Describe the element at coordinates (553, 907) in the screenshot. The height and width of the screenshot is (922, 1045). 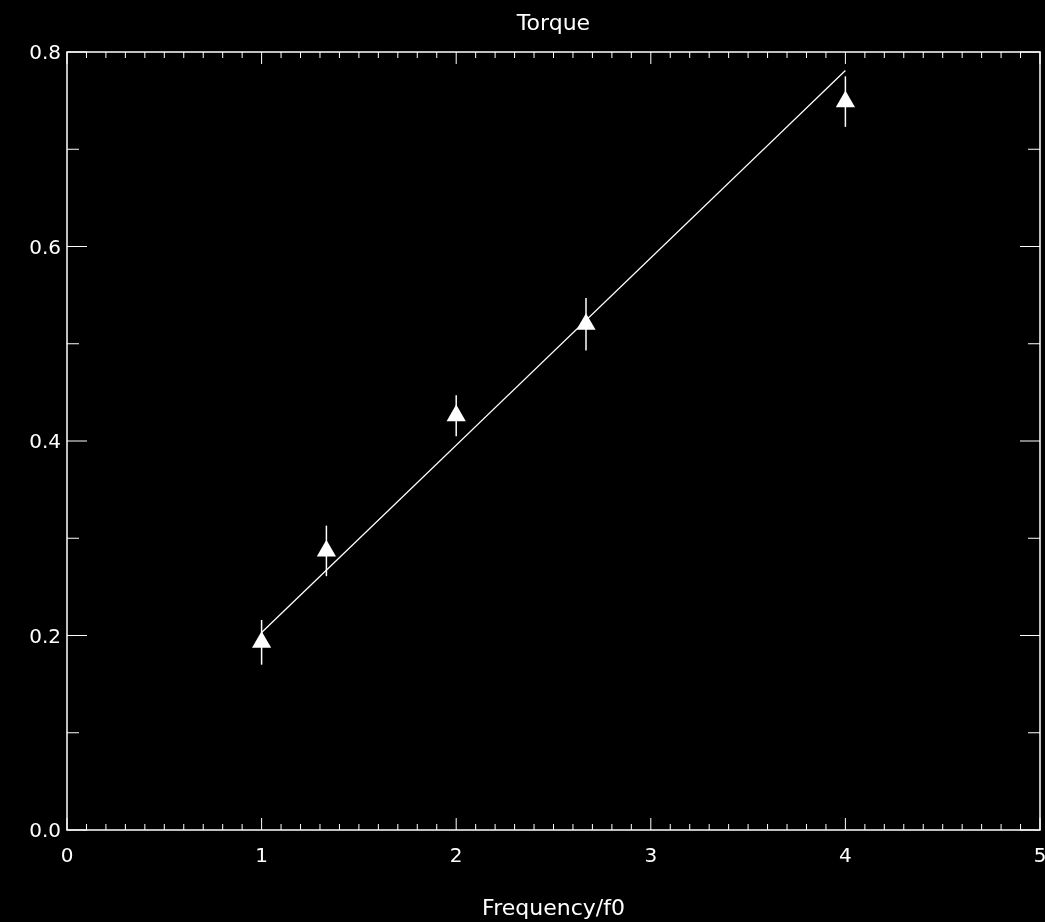
I see `x-axis-title: Frequency/f0` at that location.